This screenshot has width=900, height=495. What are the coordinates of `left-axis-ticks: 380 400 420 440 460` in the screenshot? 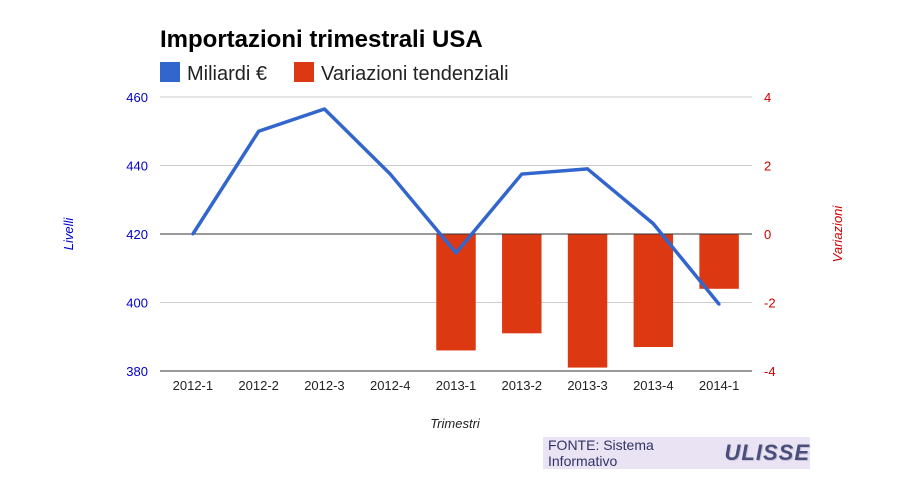 It's located at (137, 234).